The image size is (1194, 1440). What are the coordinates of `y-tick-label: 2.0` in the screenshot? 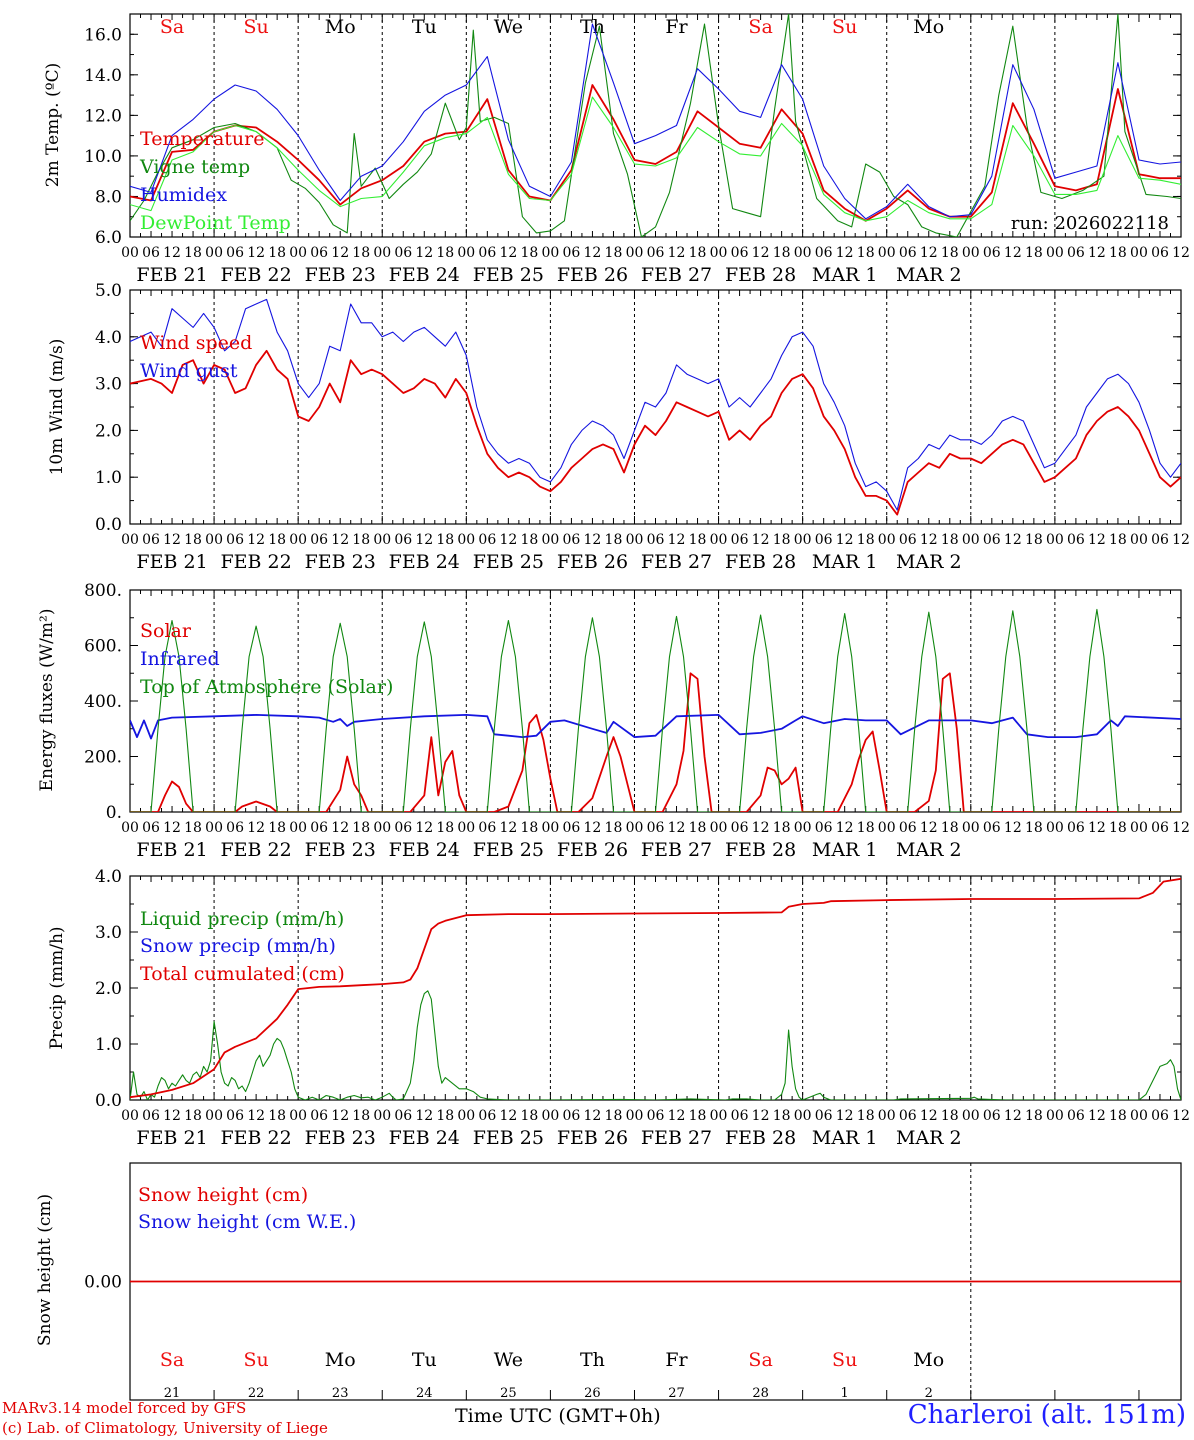 It's located at (108, 431).